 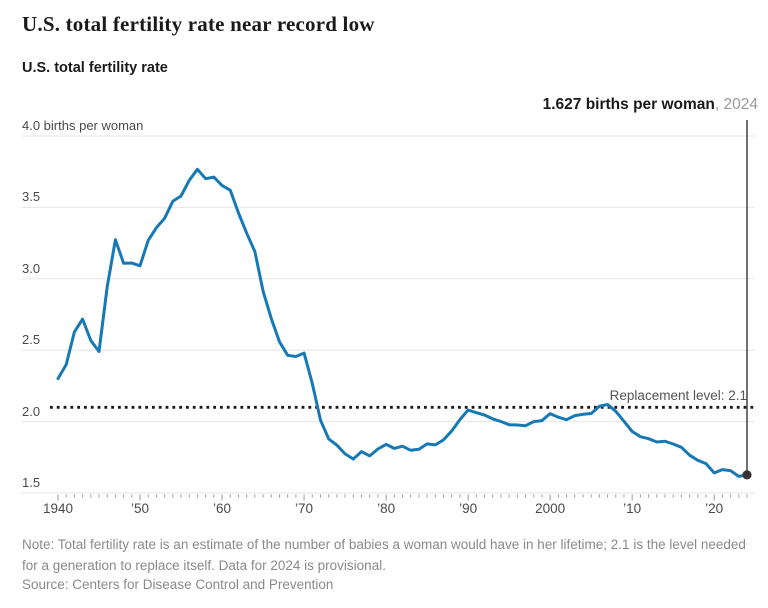 I want to click on callout-value: 1.627 births per woman, so click(x=628, y=104).